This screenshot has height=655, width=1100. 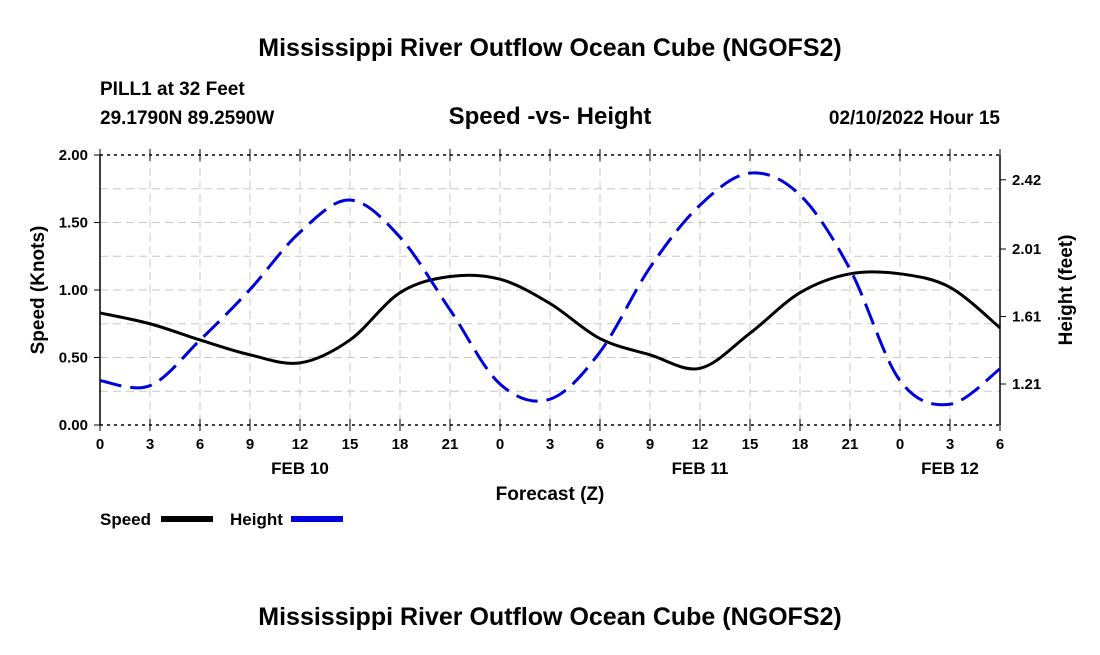 I want to click on legend-height-label: Height, so click(x=256, y=519).